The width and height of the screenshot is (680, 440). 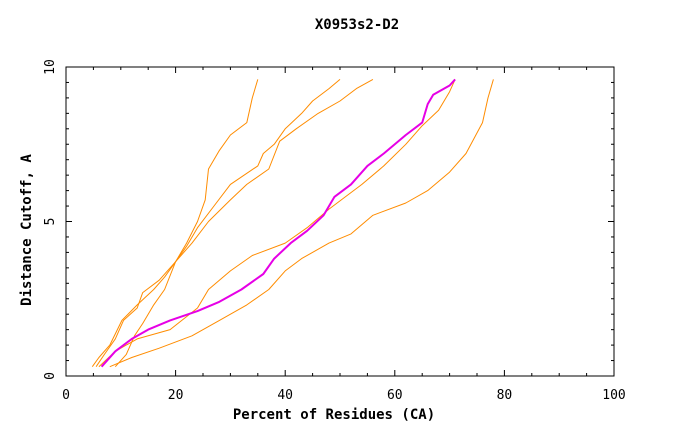 What do you see at coordinates (50, 67) in the screenshot?
I see `y-tick-label: 10` at bounding box center [50, 67].